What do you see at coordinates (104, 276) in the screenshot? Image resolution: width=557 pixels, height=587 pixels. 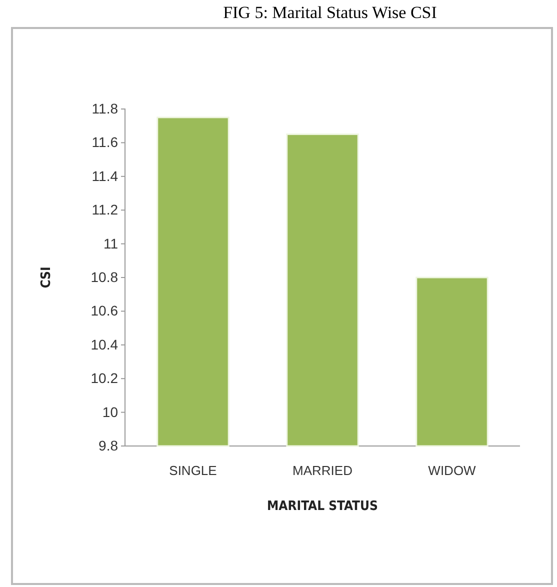 I see `y-tick-label: 10.8` at bounding box center [104, 276].